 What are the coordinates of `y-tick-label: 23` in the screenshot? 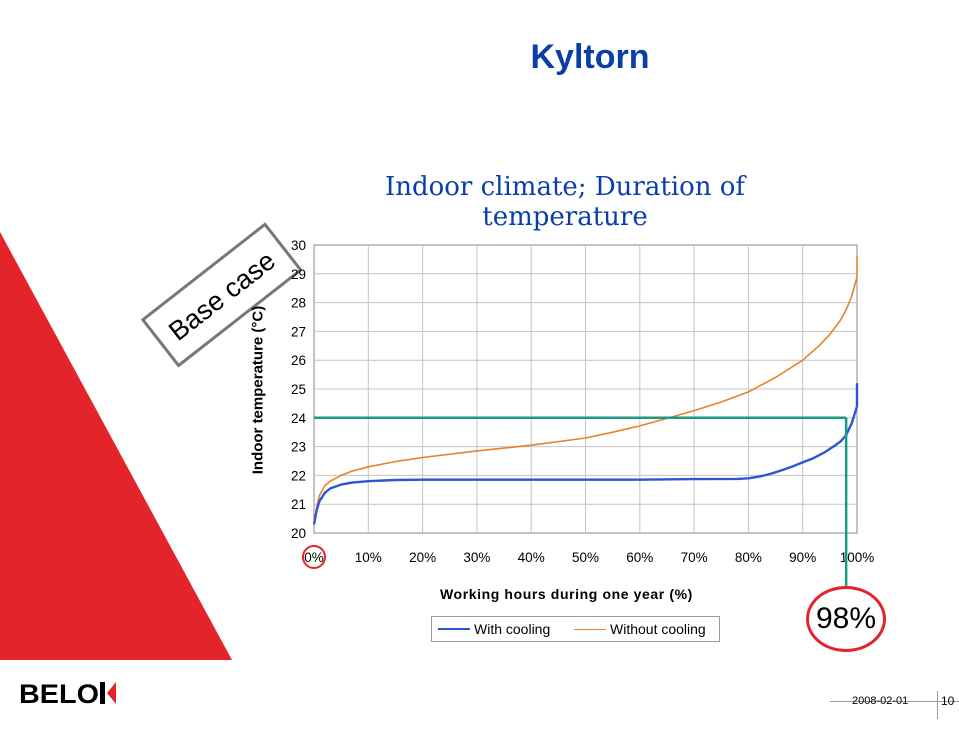 It's located at (298, 447).